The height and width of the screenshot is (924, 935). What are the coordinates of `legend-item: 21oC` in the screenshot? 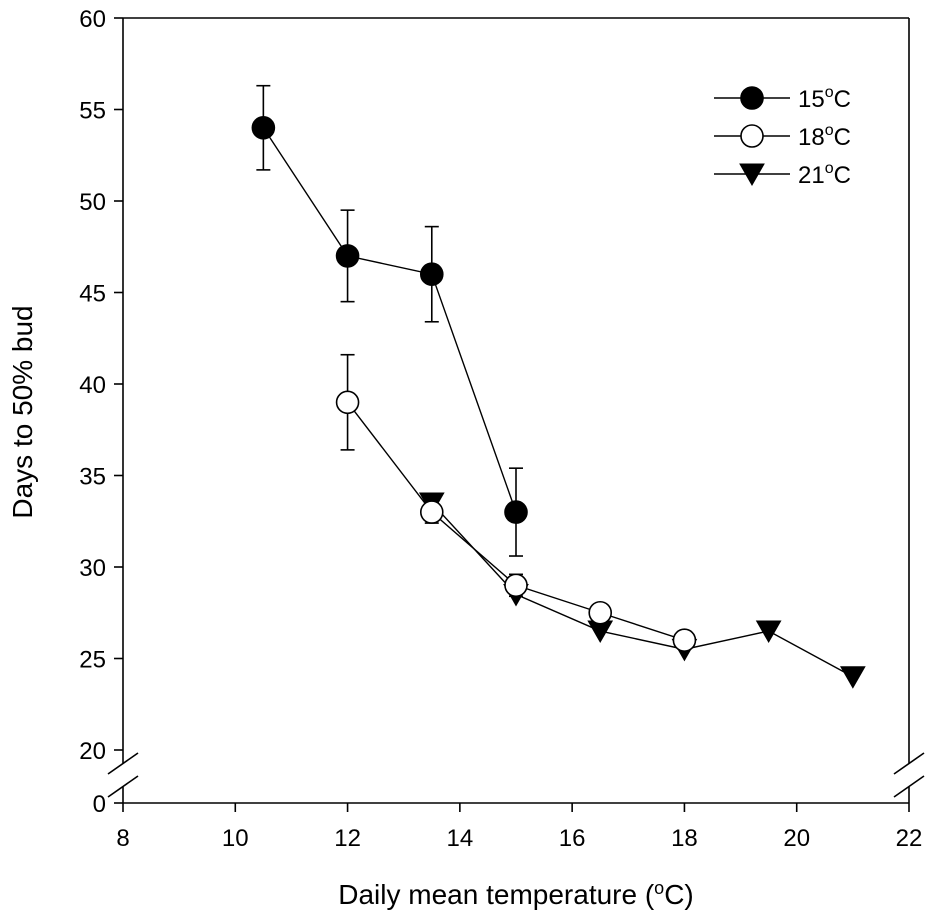 It's located at (782, 174).